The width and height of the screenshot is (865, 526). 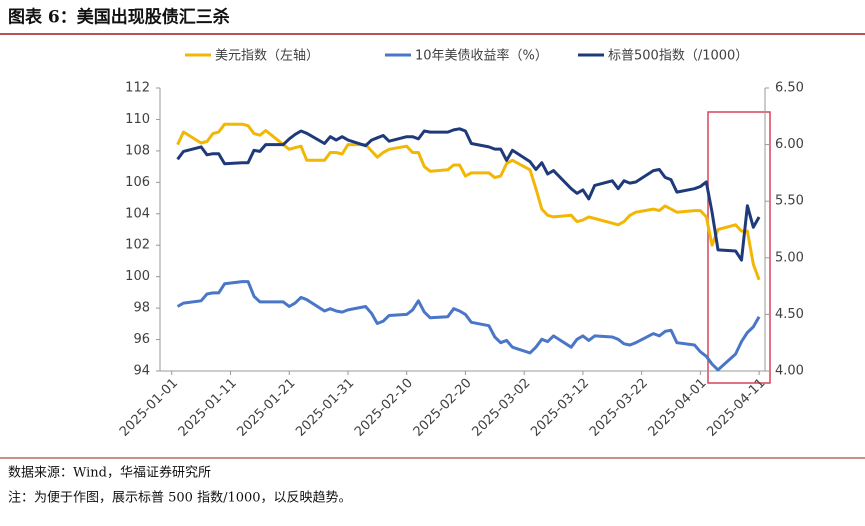 What do you see at coordinates (208, 408) in the screenshot?
I see `x-tick-label: 2025-01-11` at bounding box center [208, 408].